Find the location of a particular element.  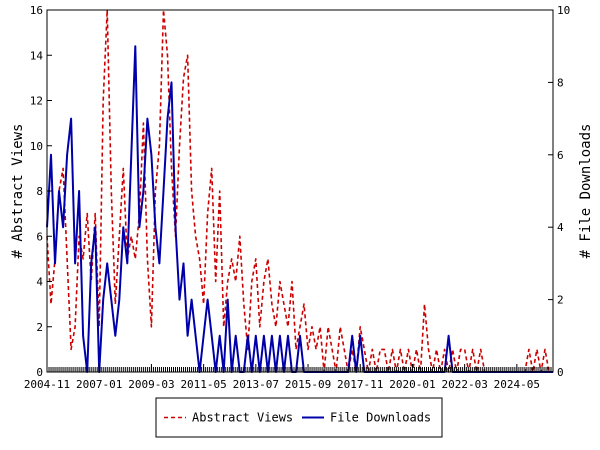

legend: Abstract Views File Downloads is located at coordinates (299, 417).